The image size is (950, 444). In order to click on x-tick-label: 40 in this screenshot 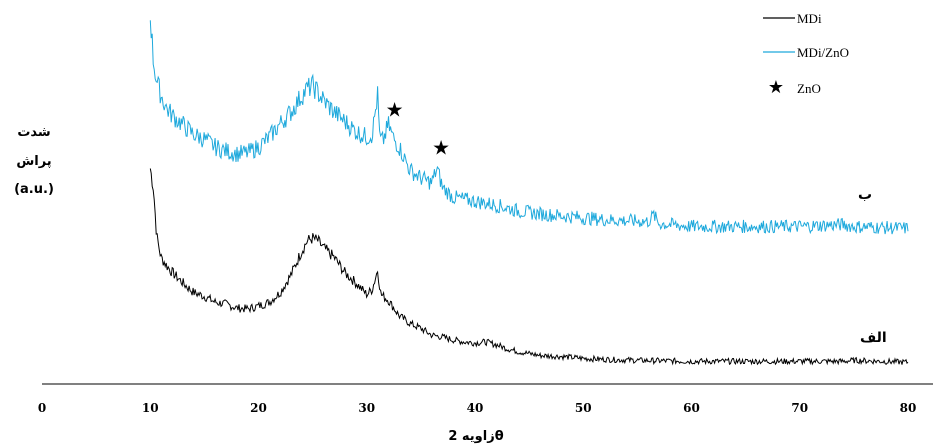, I will do `click(475, 408)`.